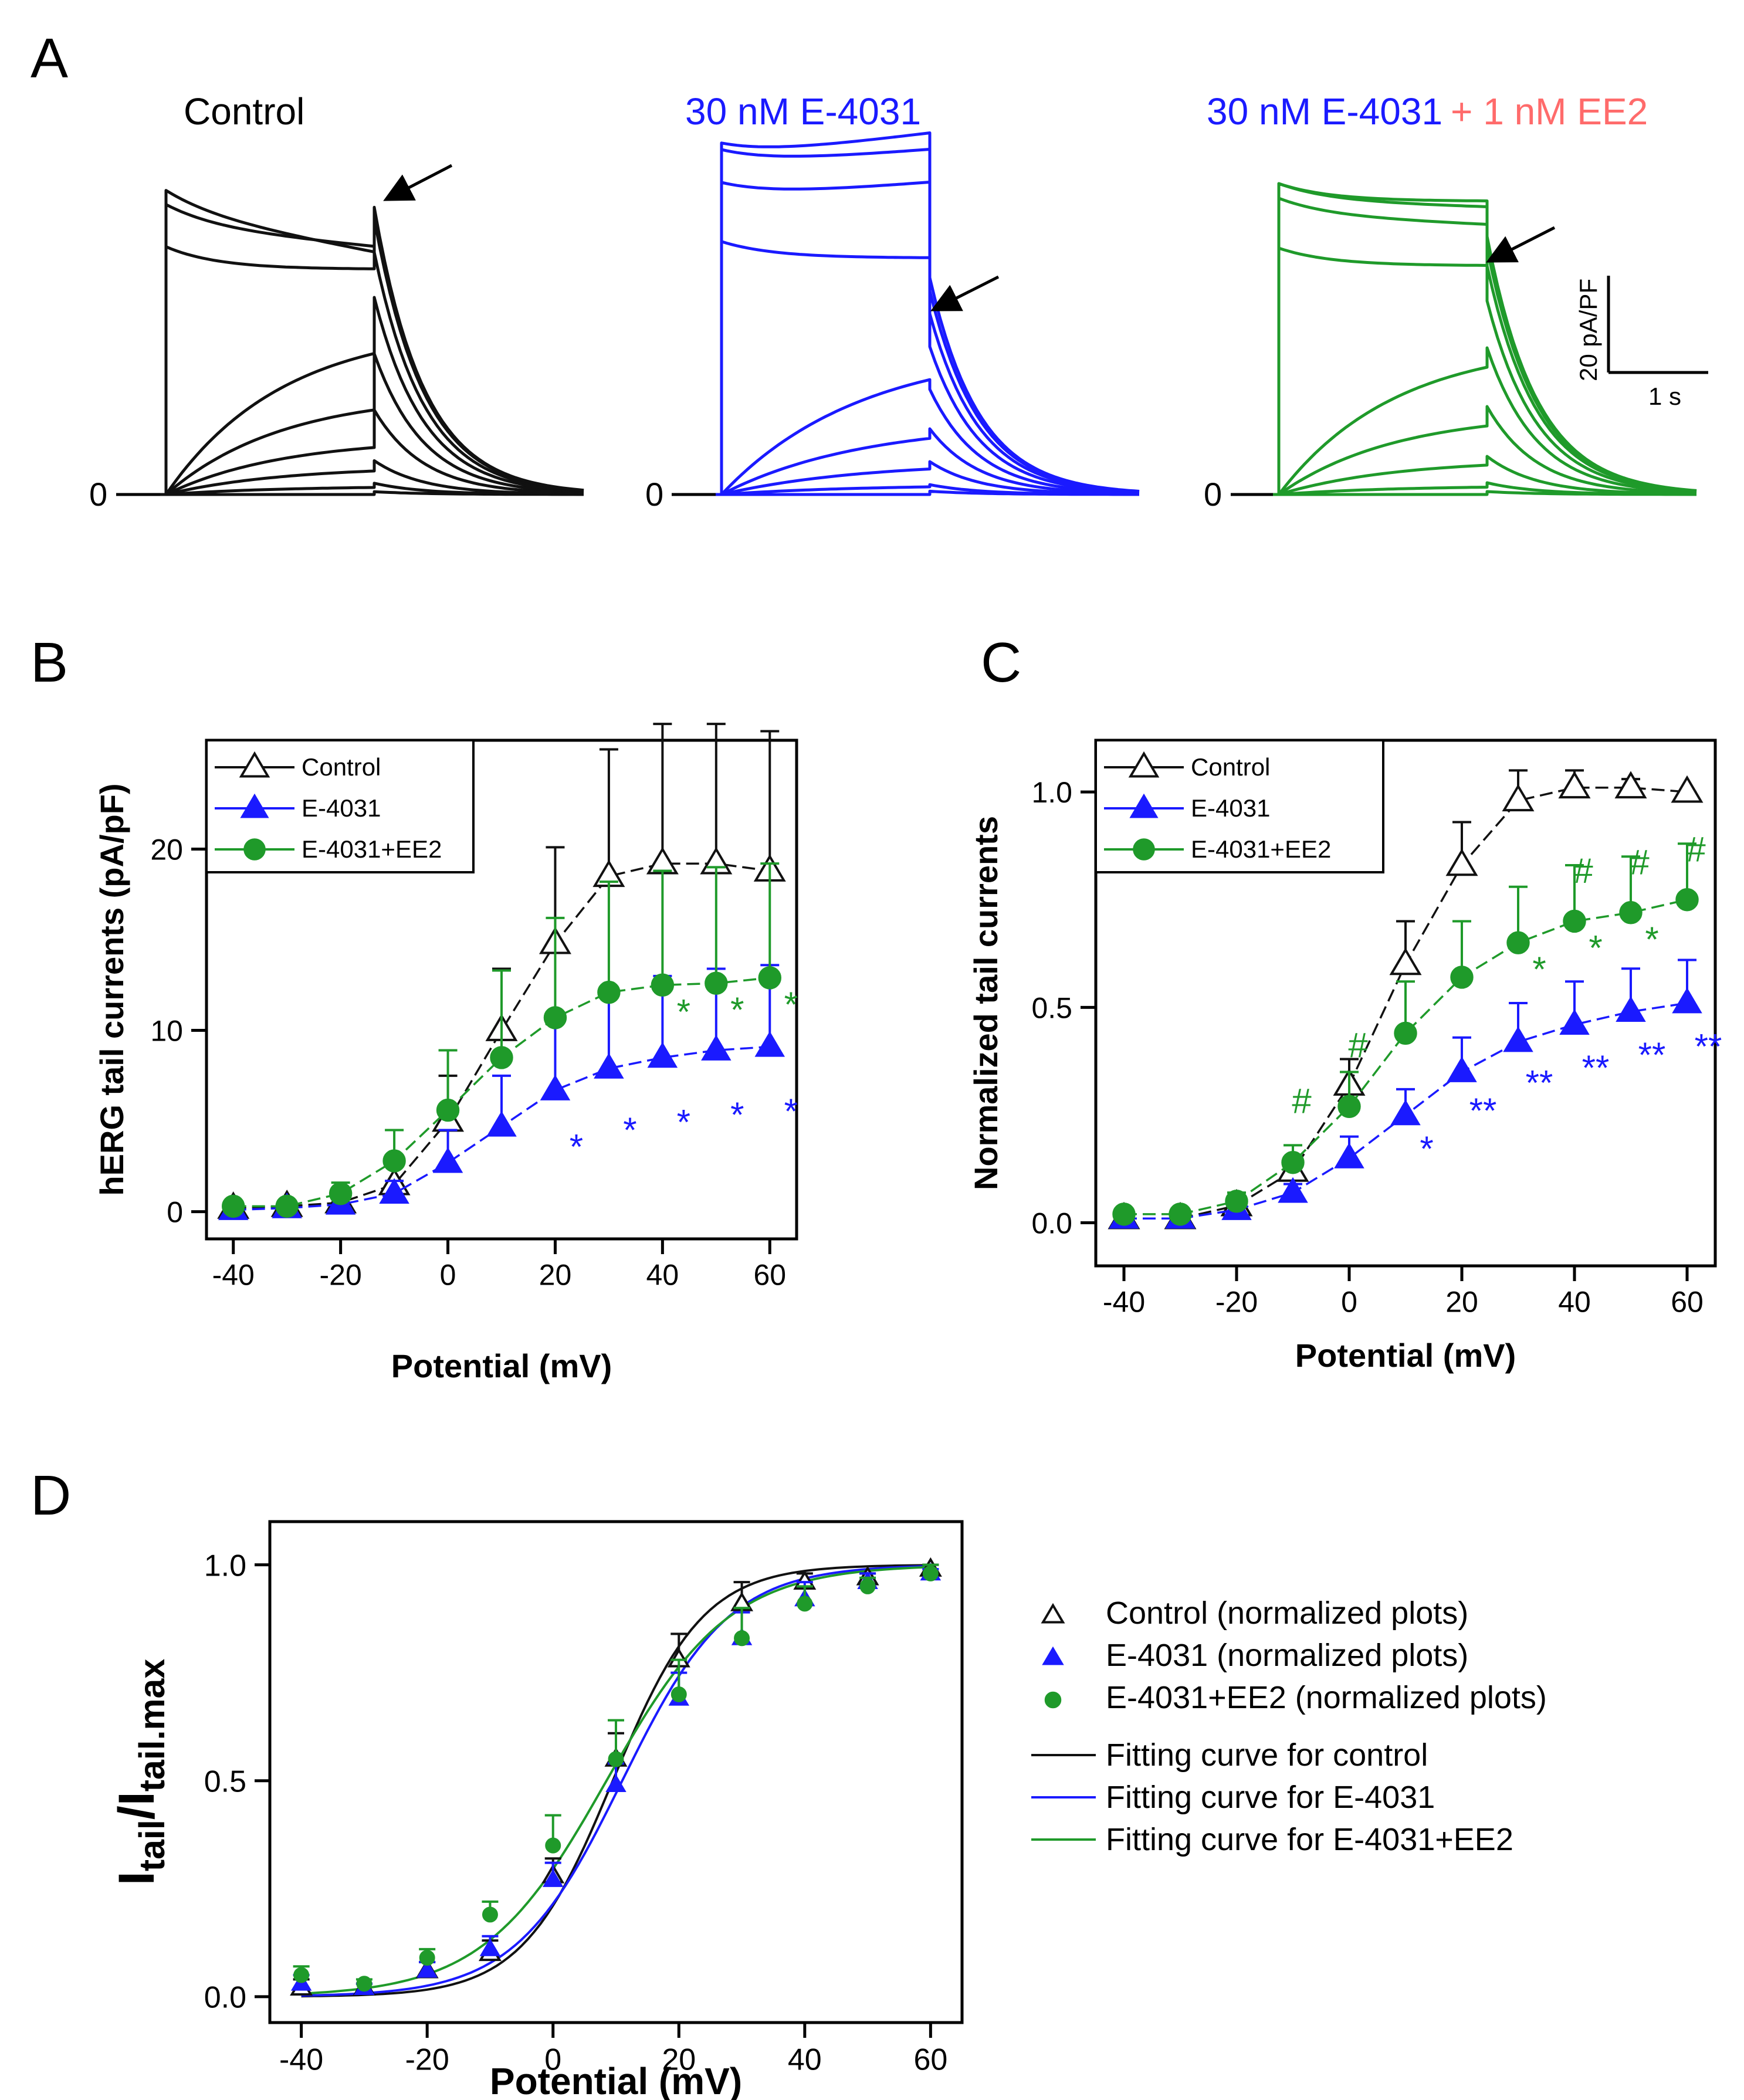 The image size is (1744, 2100). I want to click on y-axis-label: Normalized tail currents, so click(985, 1003).